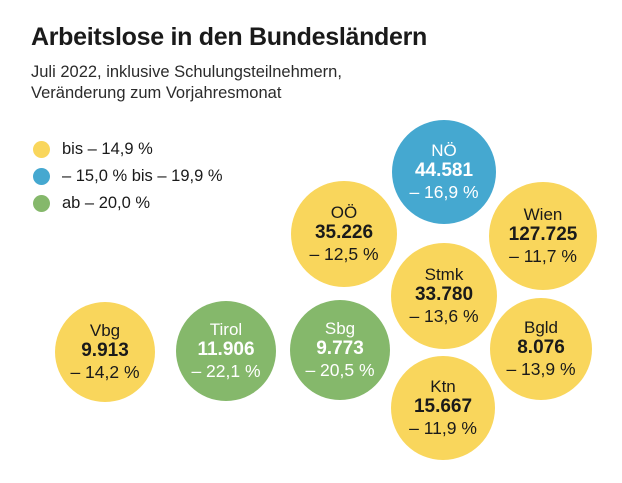 This screenshot has width=622, height=483. What do you see at coordinates (444, 191) in the screenshot?
I see `bubble-change: – 16,9 %` at bounding box center [444, 191].